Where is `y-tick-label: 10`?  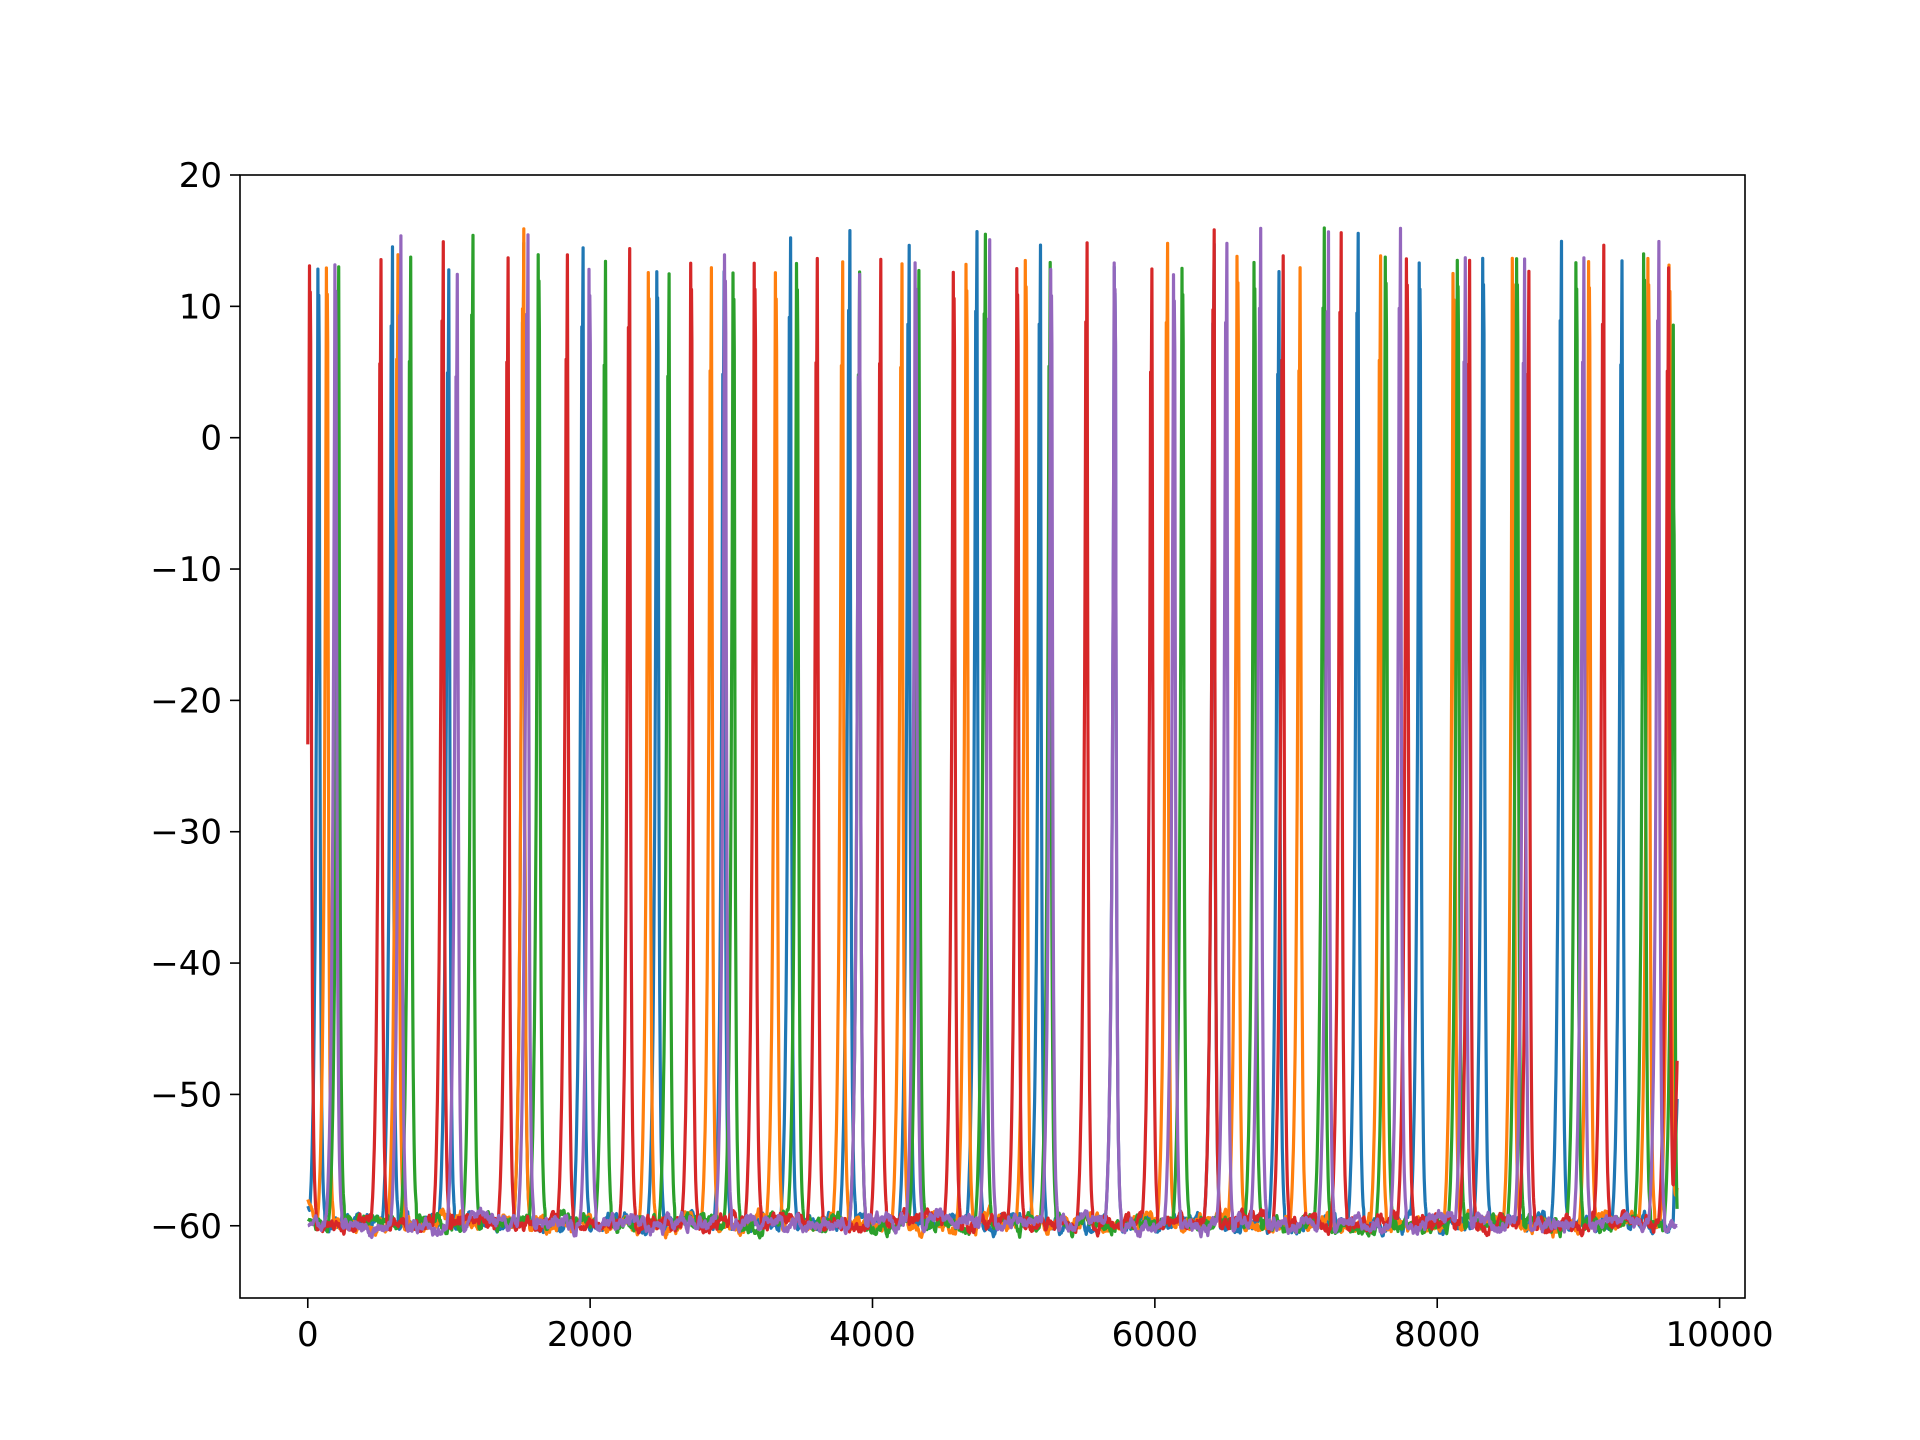 y-tick-label: 10 is located at coordinates (200, 307).